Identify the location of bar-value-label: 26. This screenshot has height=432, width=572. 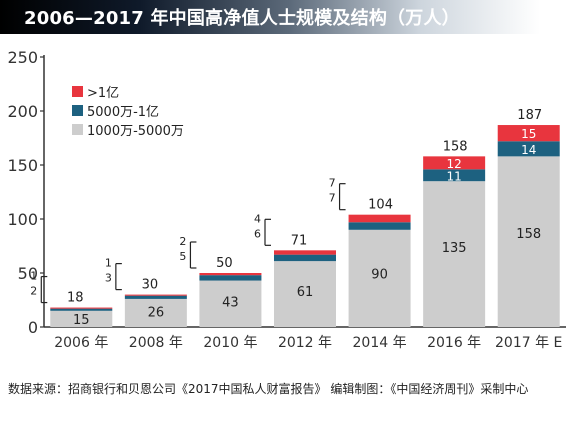
(156, 313).